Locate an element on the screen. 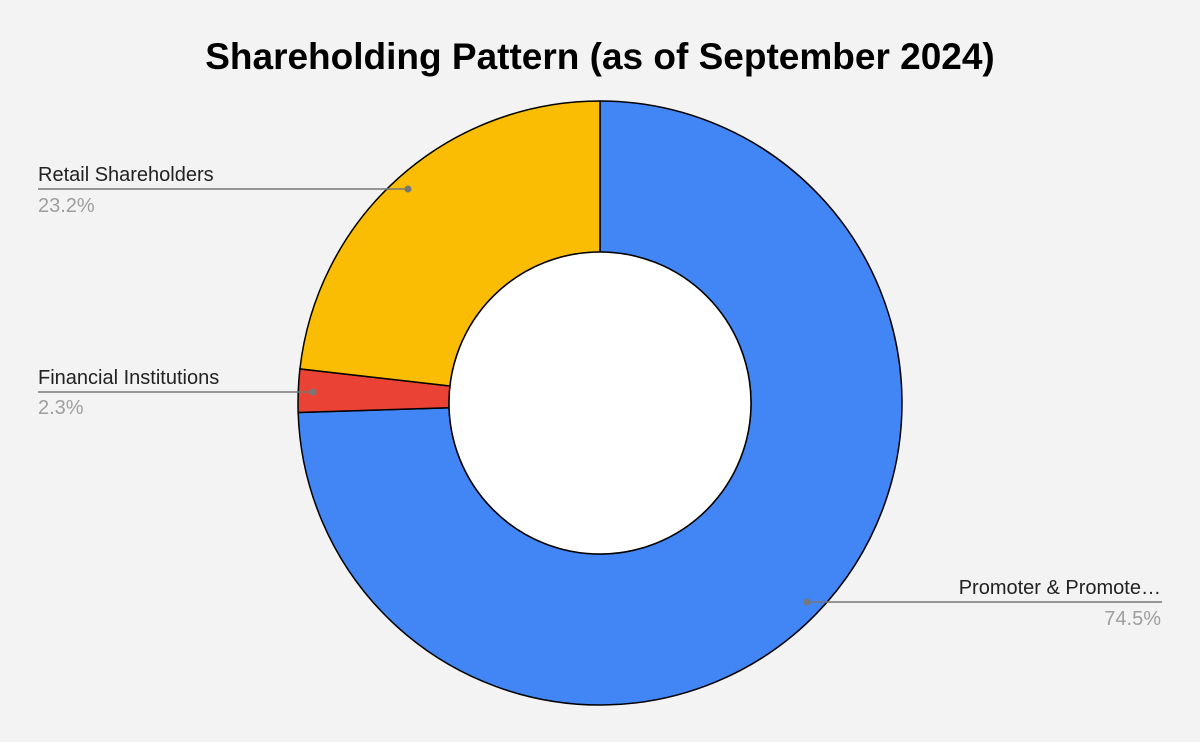 This screenshot has height=742, width=1200. slice-label-retail: Retail Shareholders is located at coordinates (126, 175).